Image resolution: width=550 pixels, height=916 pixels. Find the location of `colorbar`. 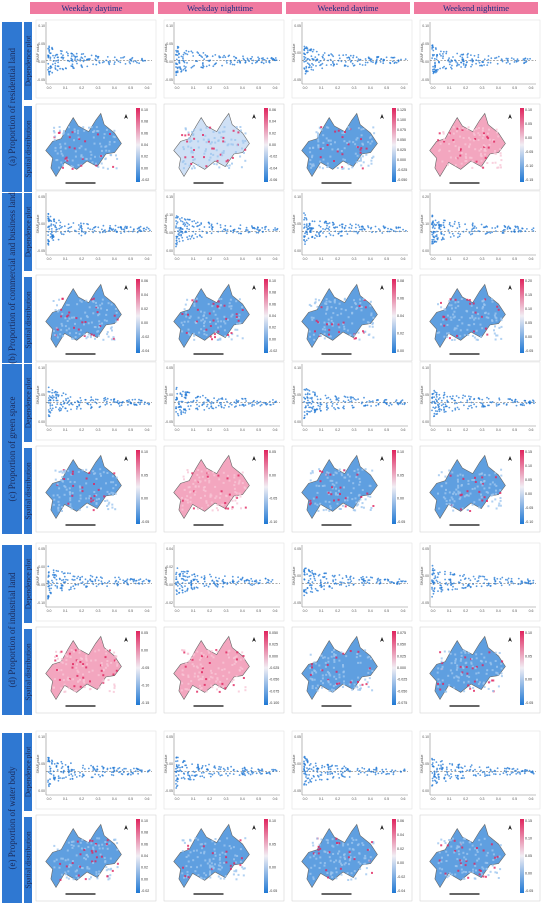

colorbar is located at coordinates (138, 668).